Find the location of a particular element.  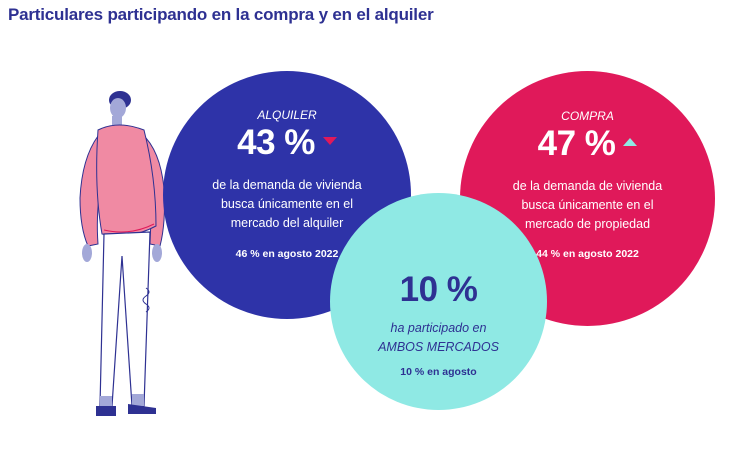

compra-desc-3: mercado de propiedad is located at coordinates (587, 224).